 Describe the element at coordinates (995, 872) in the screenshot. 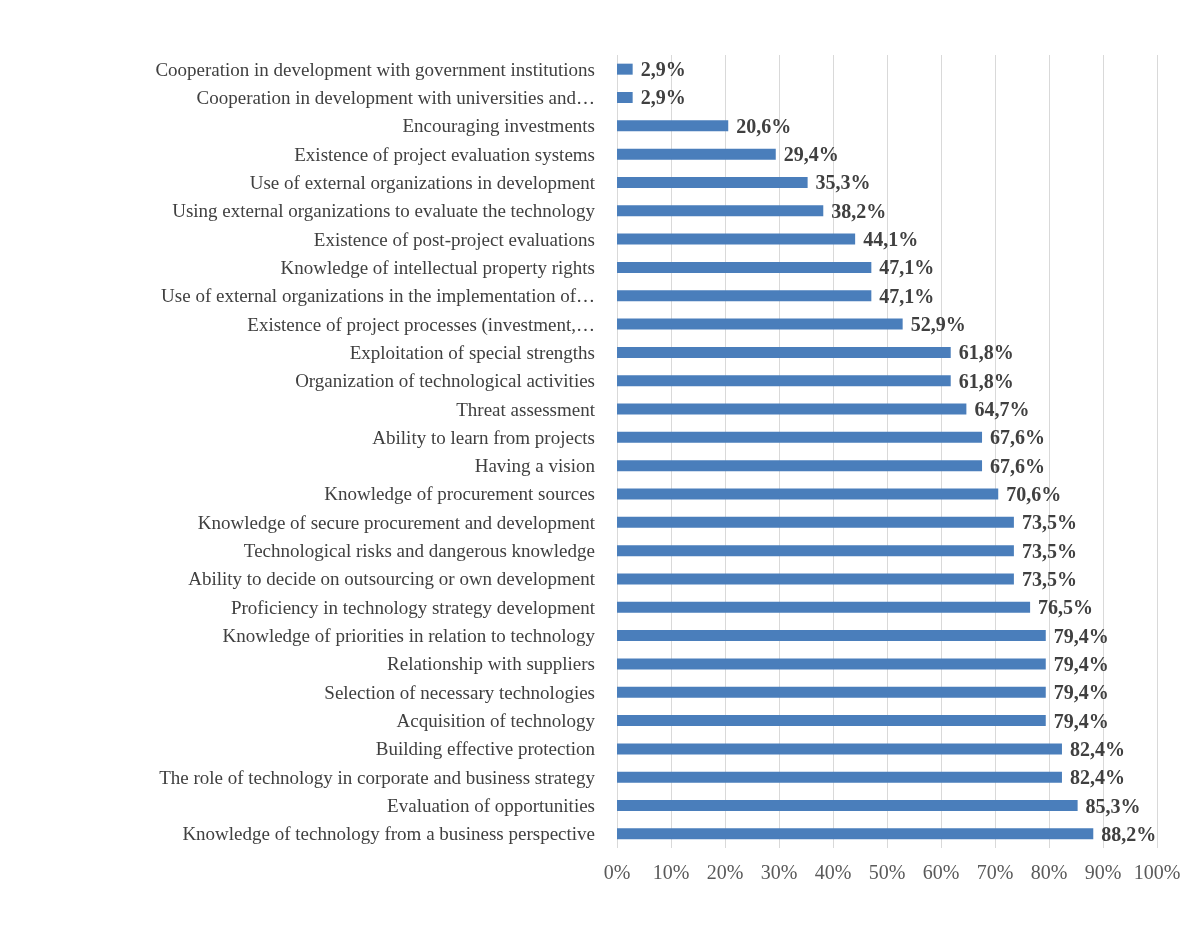

I see `x-tick-label: 70%` at that location.